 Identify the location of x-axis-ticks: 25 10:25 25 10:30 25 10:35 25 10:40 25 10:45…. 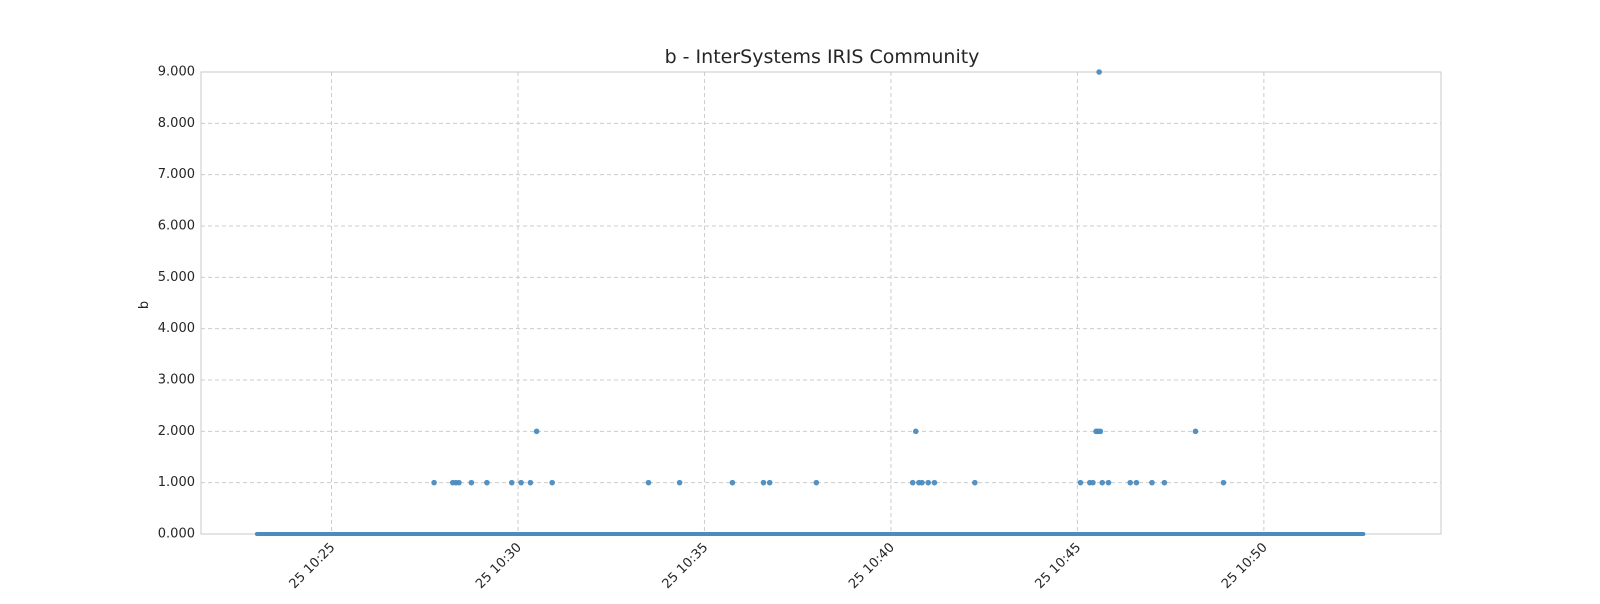
(779, 566).